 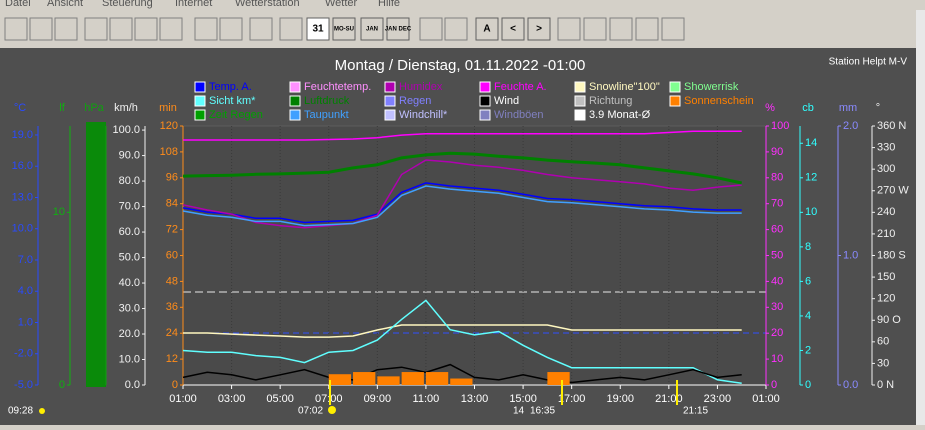 I want to click on scroll-edge, so click(x=920, y=217).